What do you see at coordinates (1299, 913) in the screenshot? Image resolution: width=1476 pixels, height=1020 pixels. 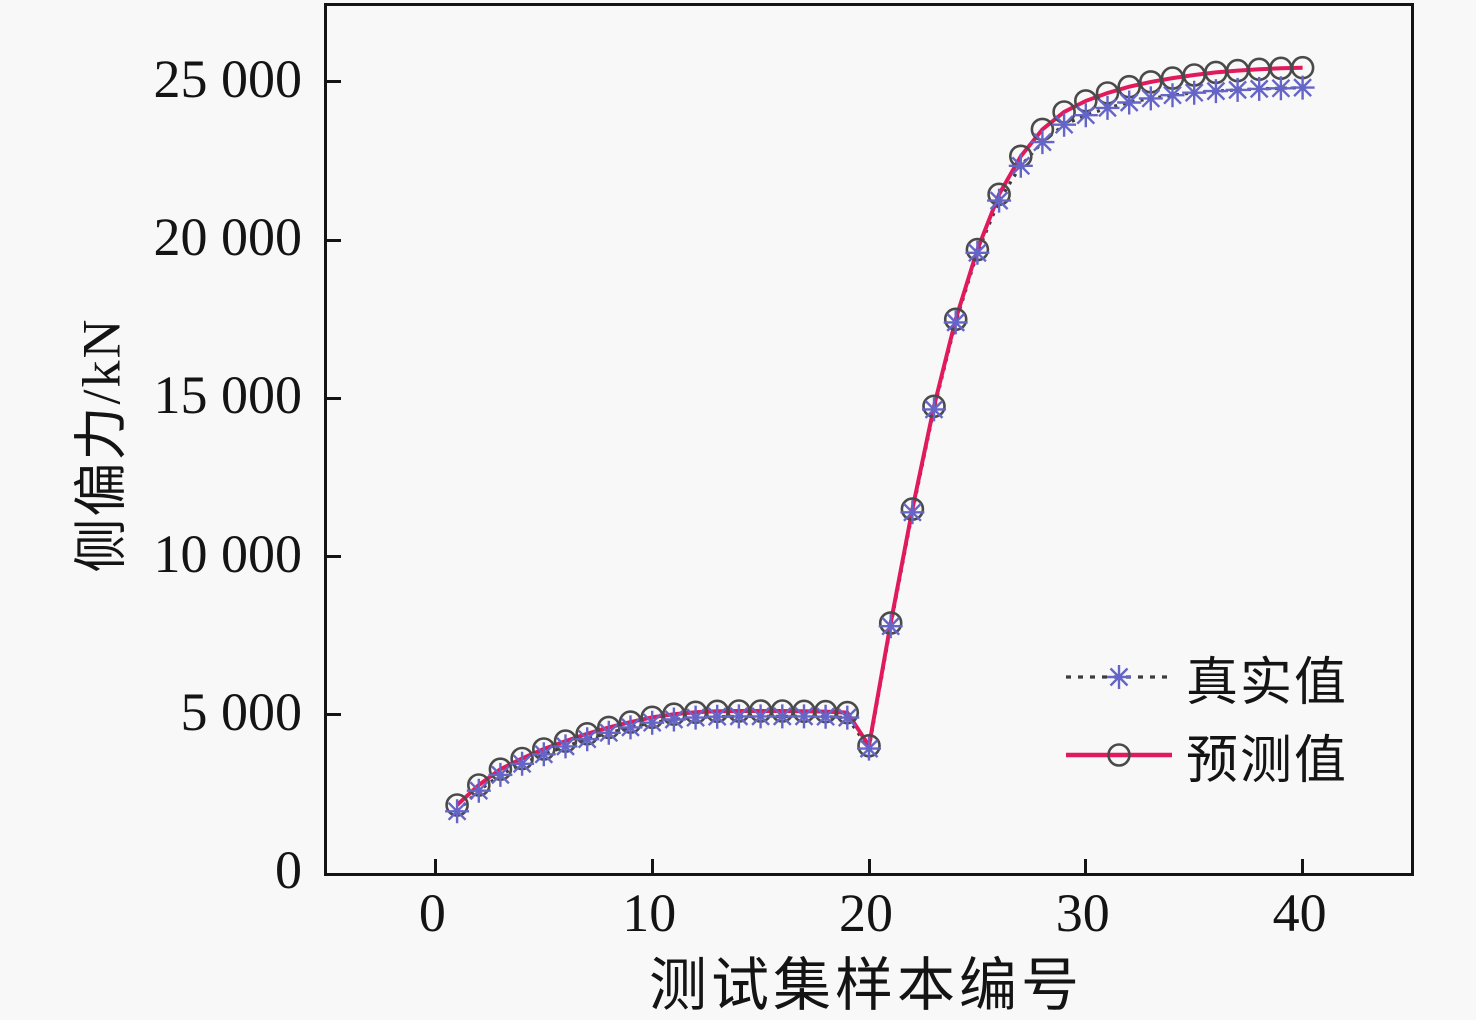 I see `x-tick-label: 40` at bounding box center [1299, 913].